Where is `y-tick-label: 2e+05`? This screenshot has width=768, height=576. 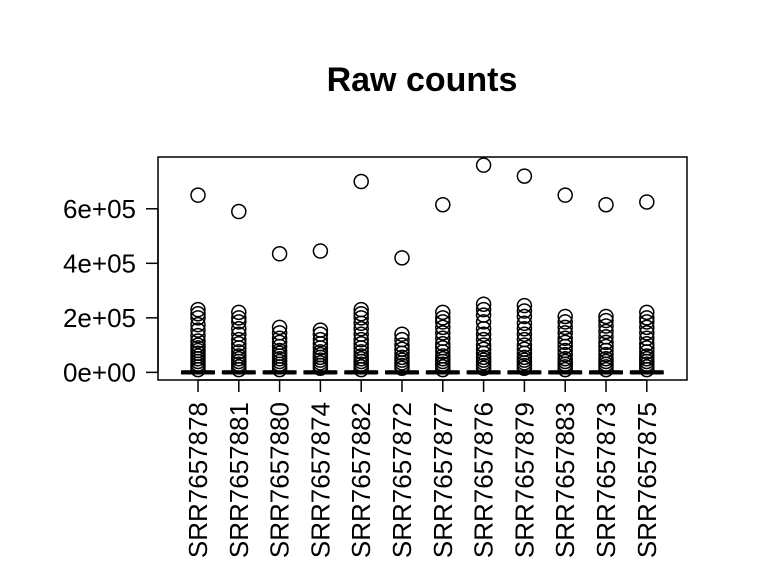 y-tick-label: 2e+05 is located at coordinates (99, 318).